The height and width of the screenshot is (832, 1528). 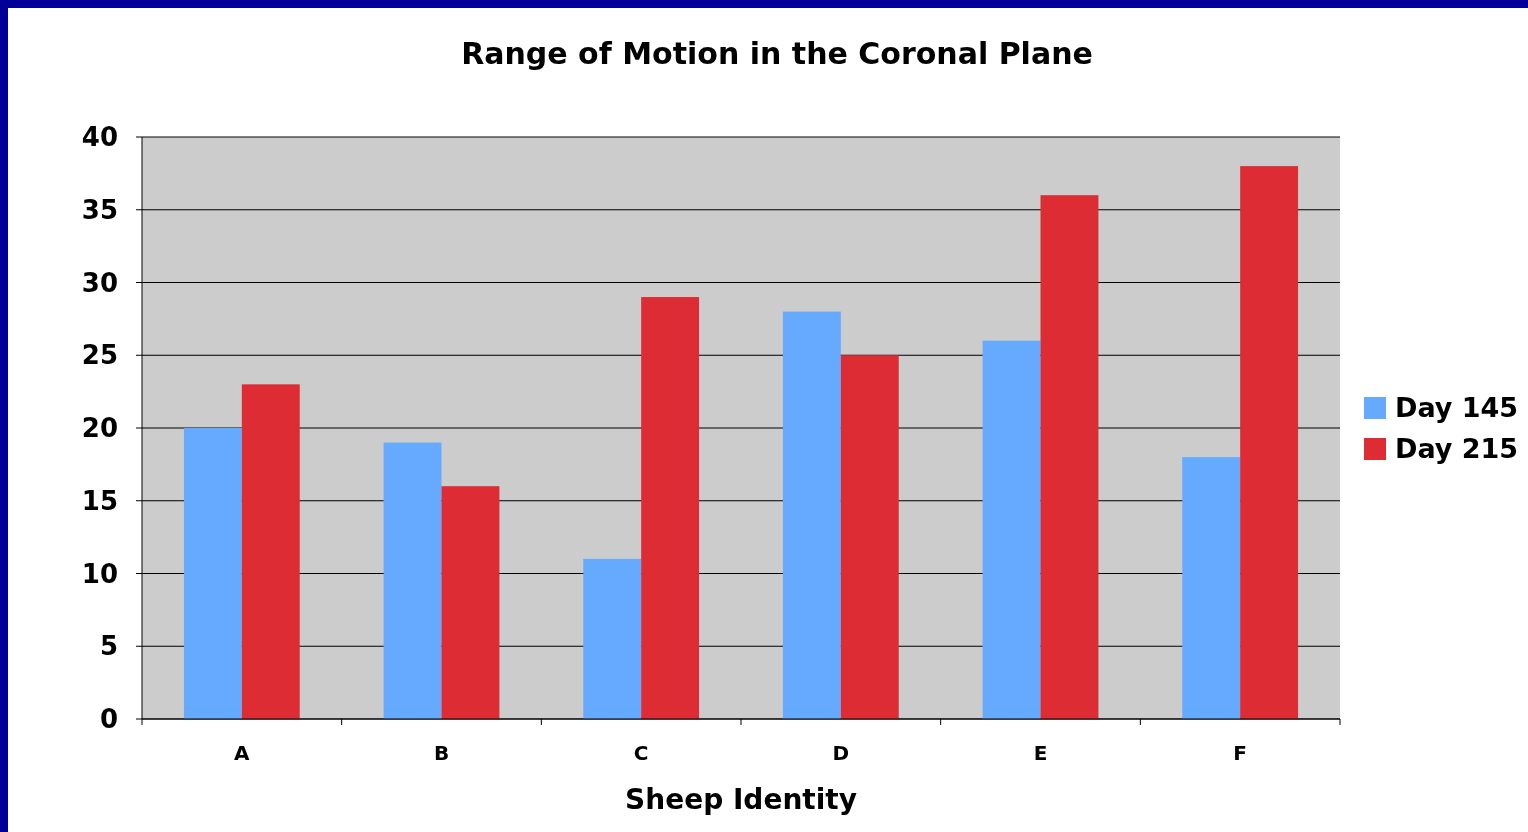 I want to click on y-tick-label: 10, so click(x=99, y=573).